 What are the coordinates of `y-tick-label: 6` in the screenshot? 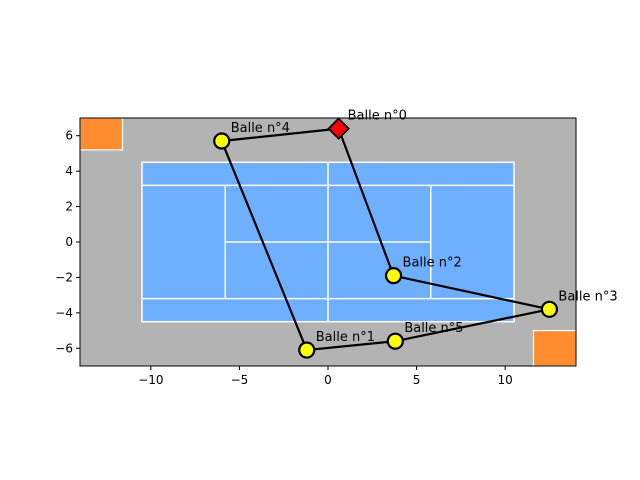 It's located at (69, 136).